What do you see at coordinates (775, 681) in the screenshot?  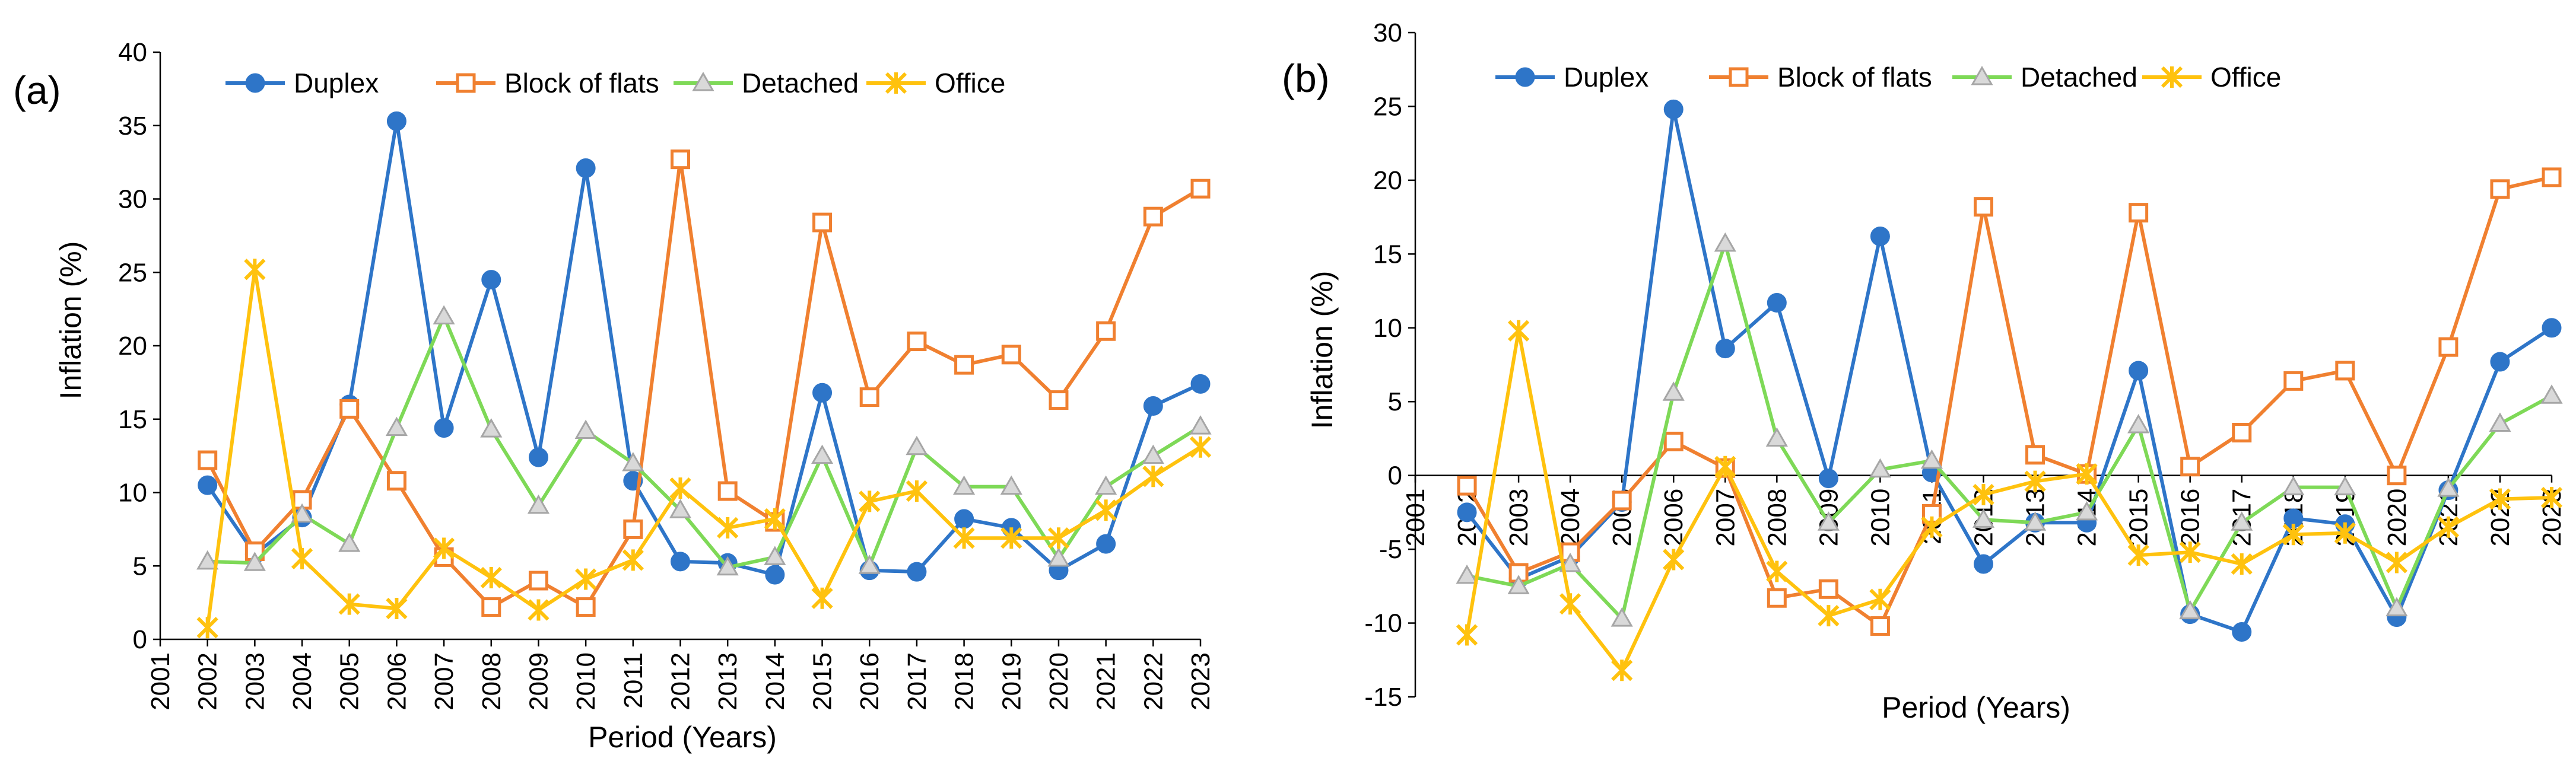 I see `x-tick-label: 2014` at bounding box center [775, 681].